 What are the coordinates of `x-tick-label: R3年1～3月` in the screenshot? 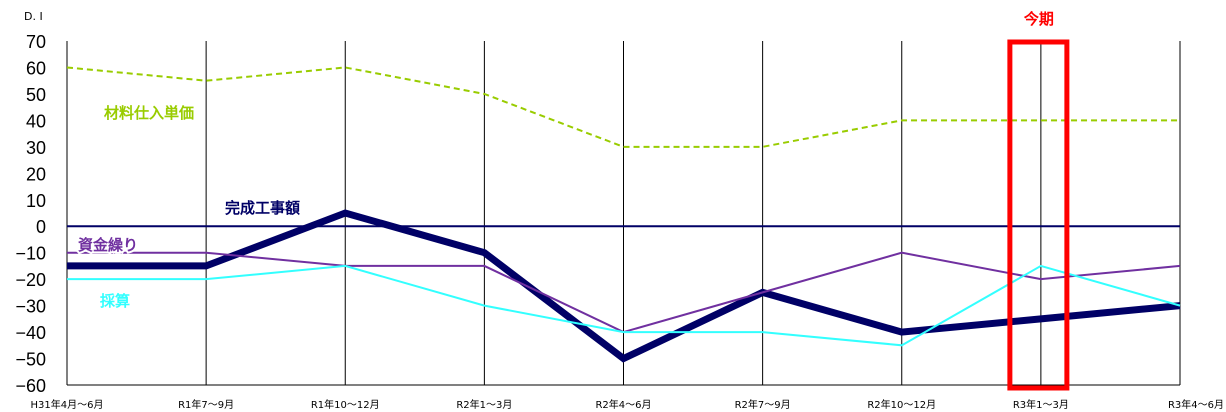 It's located at (1041, 404).